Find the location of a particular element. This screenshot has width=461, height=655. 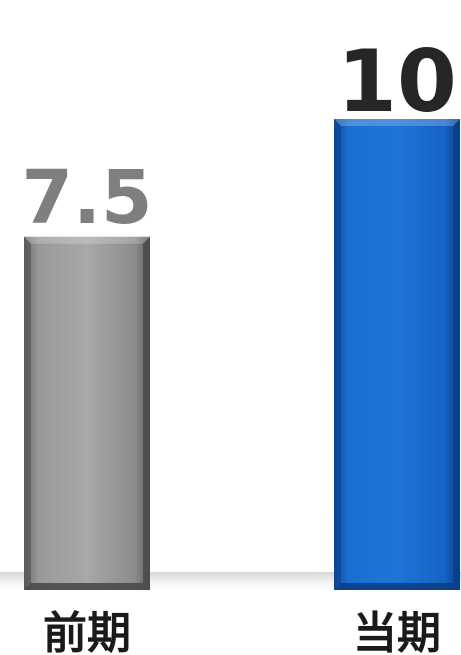

value-label-previous: 7.5 is located at coordinates (86, 198).